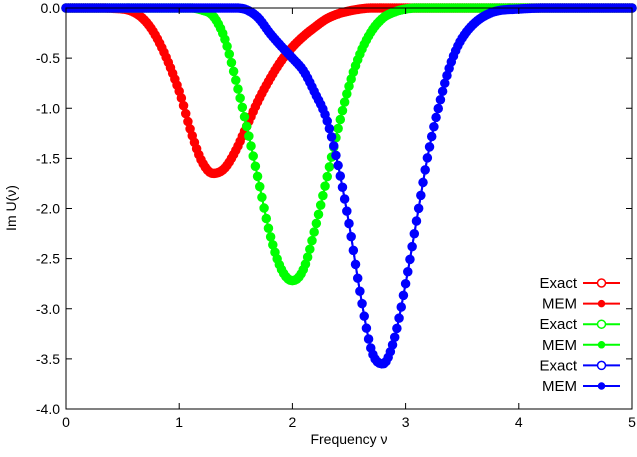  Describe the element at coordinates (558, 365) in the screenshot. I see `legend-label: Exact` at that location.